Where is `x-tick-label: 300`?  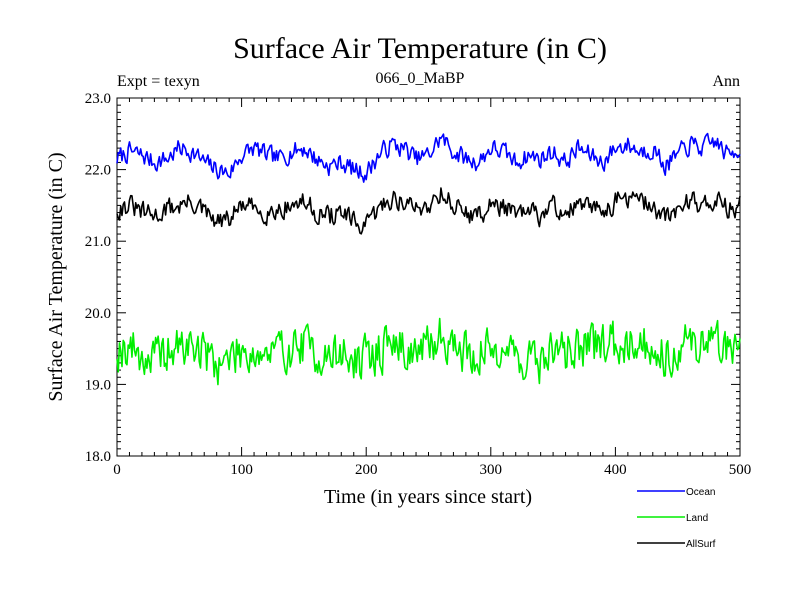
x-tick-label: 300 is located at coordinates (491, 470).